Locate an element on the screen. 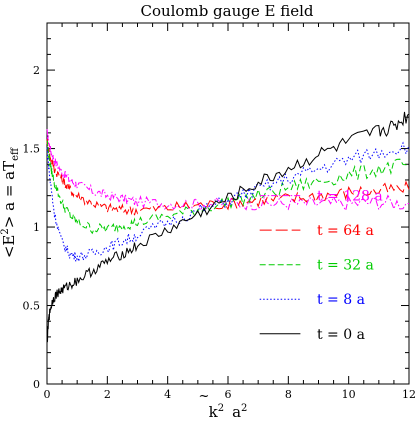  x-axis-label: k2 a2 is located at coordinates (228, 412).